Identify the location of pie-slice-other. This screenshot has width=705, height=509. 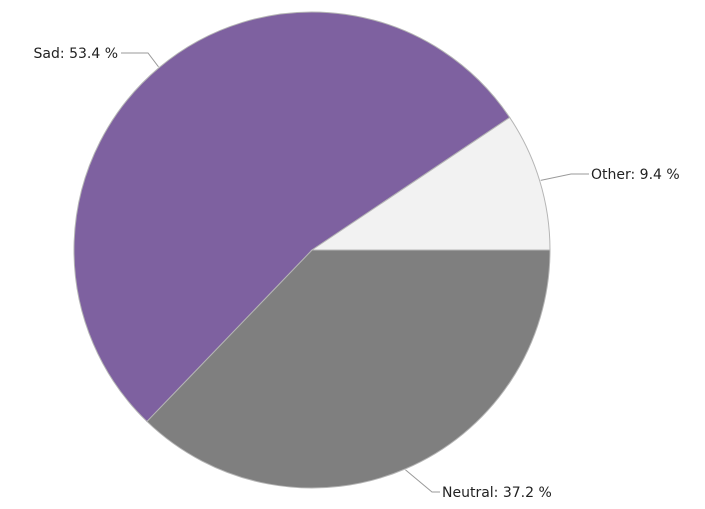
(430, 183).